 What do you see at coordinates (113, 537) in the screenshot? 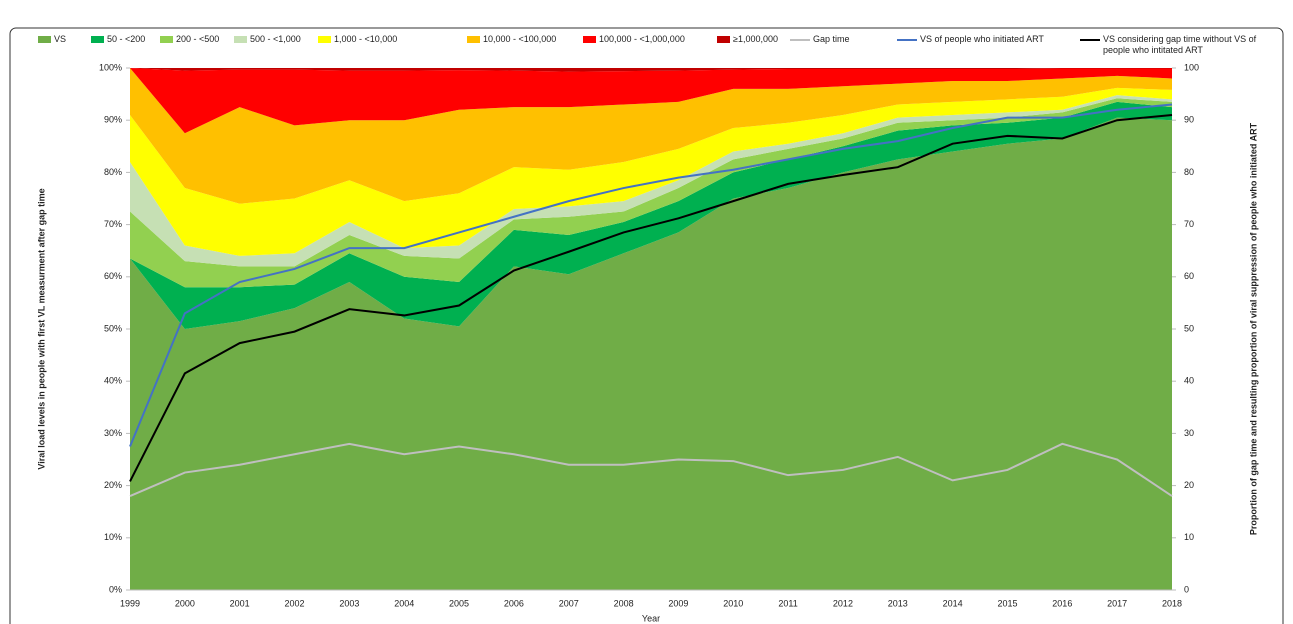
I see `y-tick-label: 10%` at bounding box center [113, 537].